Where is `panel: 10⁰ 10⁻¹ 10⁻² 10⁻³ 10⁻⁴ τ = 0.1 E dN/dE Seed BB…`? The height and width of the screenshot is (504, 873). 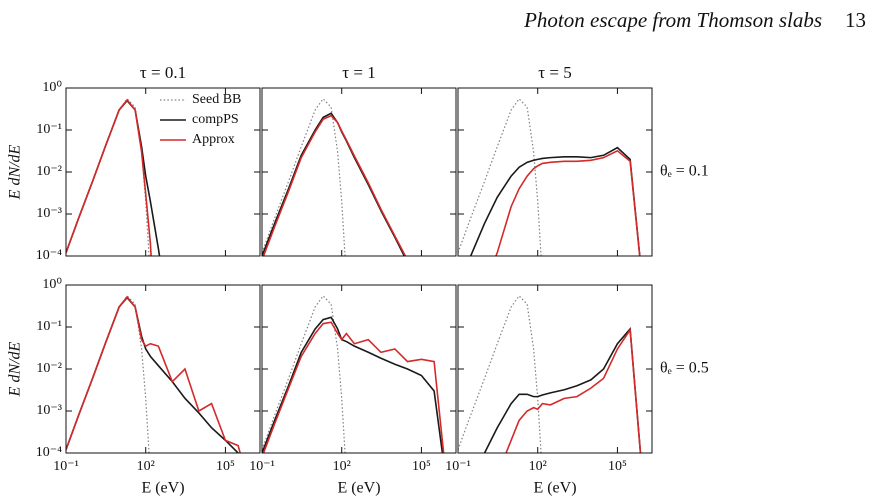
panel: 10⁰ 10⁻¹ 10⁻² 10⁻³ 10⁻⁴ τ = 0.1 E dN/dE Seed BB… is located at coordinates (134, 163).